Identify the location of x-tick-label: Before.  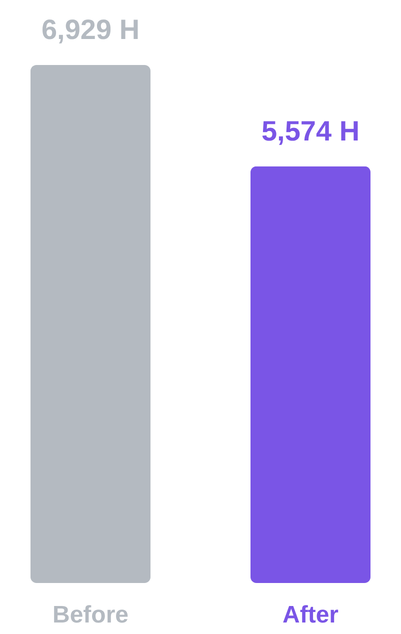
(90, 615).